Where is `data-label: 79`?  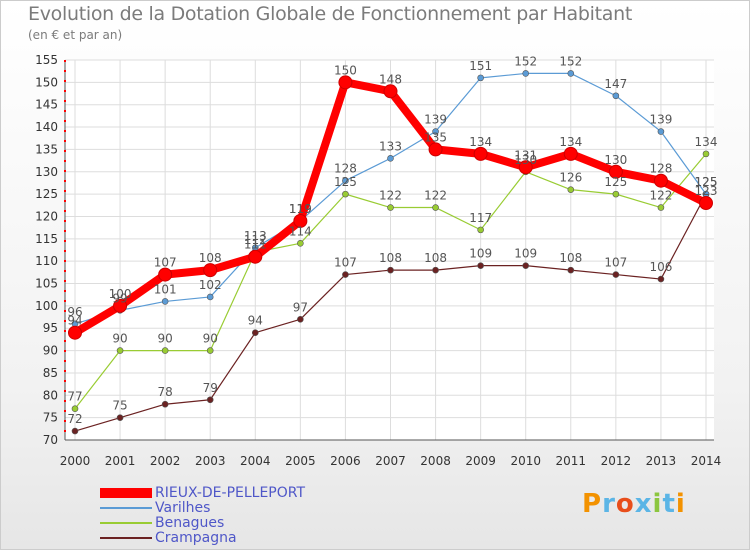 data-label: 79 is located at coordinates (210, 388).